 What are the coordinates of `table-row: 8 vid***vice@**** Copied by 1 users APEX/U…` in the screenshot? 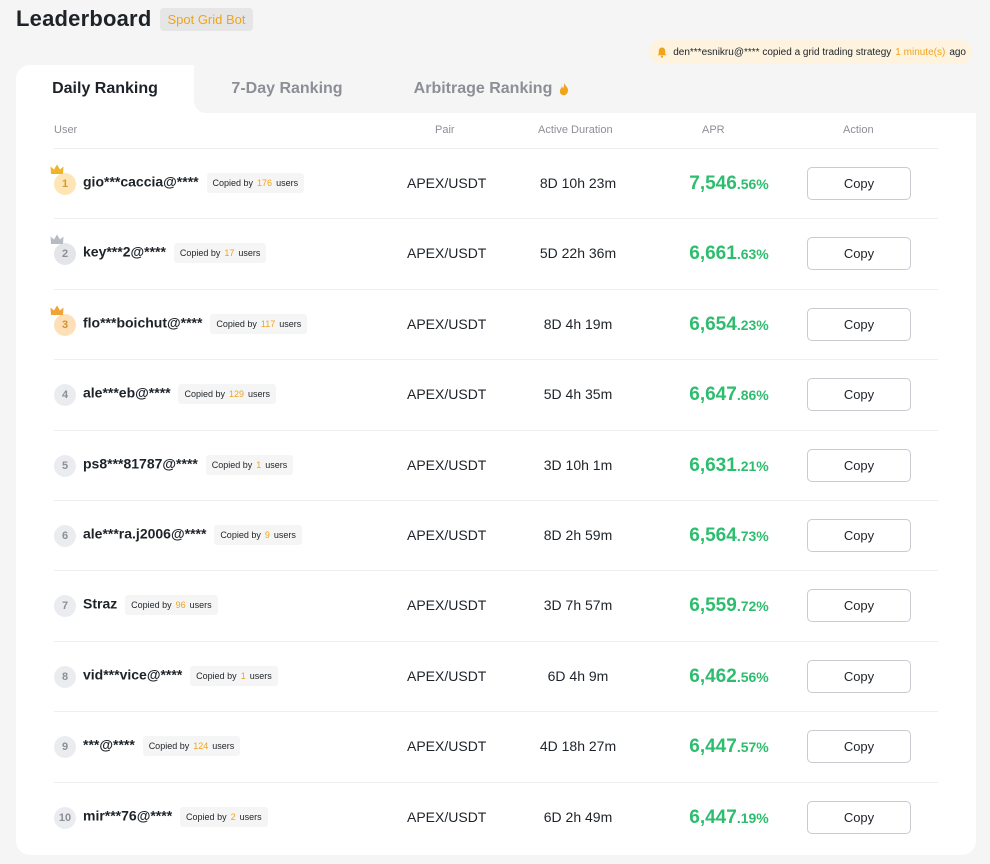 It's located at (496, 675).